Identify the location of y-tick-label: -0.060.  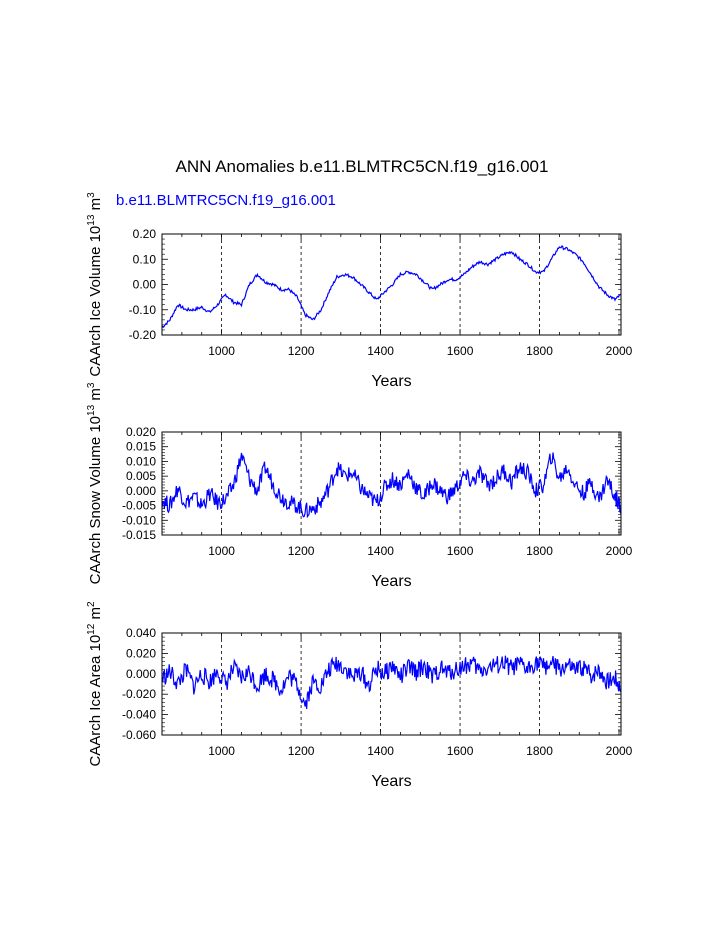
(139, 735).